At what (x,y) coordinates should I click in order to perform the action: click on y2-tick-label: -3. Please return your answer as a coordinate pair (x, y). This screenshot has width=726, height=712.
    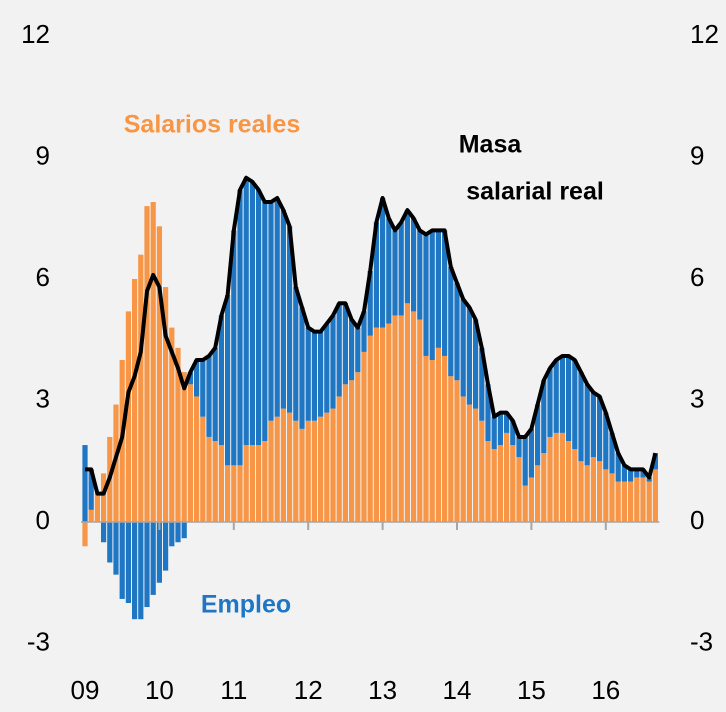
    Looking at the image, I should click on (701, 641).